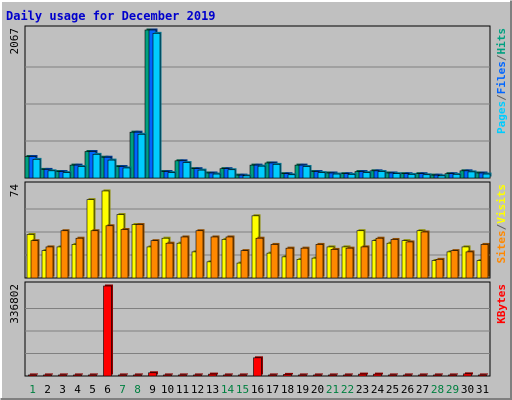 This screenshot has height=400, width=512. What do you see at coordinates (139, 374) in the screenshot?
I see `bar-kbytes-day-8-shadow` at bounding box center [139, 374].